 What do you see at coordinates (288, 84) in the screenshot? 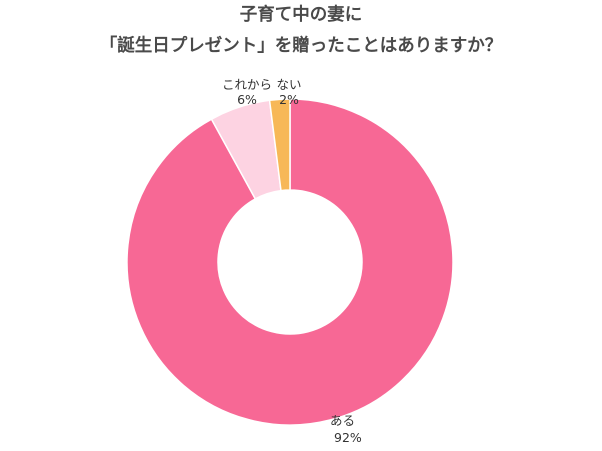
I see `slice-label-2: ない` at bounding box center [288, 84].